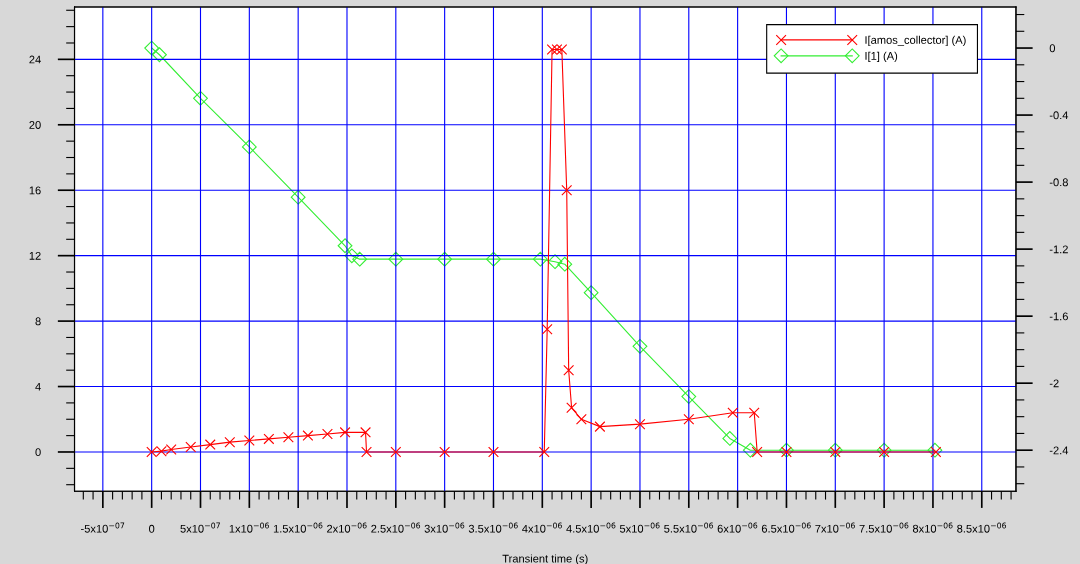  Describe the element at coordinates (396, 527) in the screenshot. I see `x-tick-label: 2.5x10$^{−06}$` at that location.